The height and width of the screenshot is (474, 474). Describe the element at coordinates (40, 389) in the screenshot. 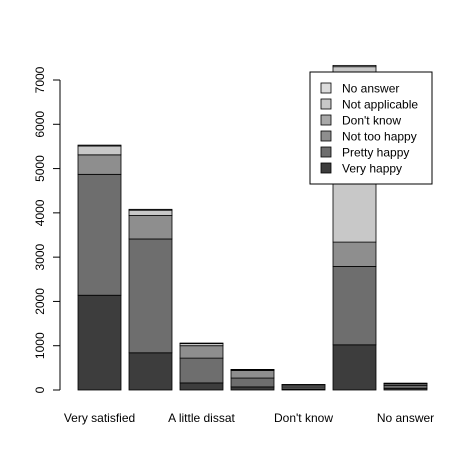

I see `y-tick-label: 0` at that location.